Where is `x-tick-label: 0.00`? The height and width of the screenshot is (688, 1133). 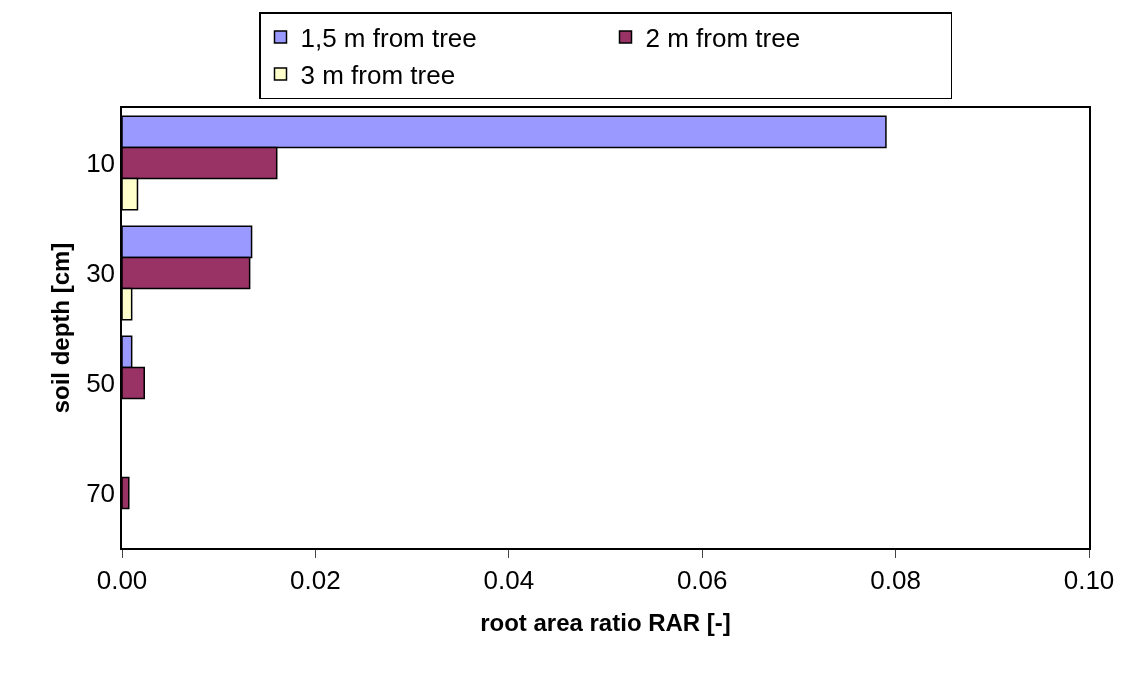
x-tick-label: 0.00 is located at coordinates (122, 579).